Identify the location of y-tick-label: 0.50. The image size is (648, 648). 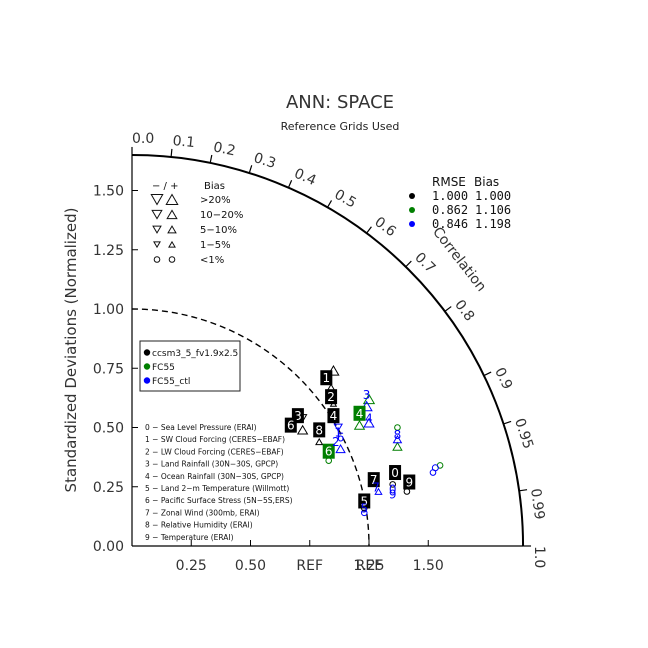
(108, 429).